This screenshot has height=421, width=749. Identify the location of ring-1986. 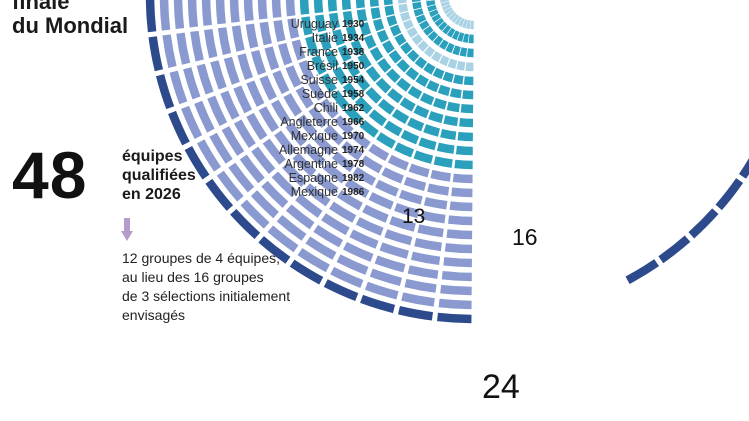
(372, 99).